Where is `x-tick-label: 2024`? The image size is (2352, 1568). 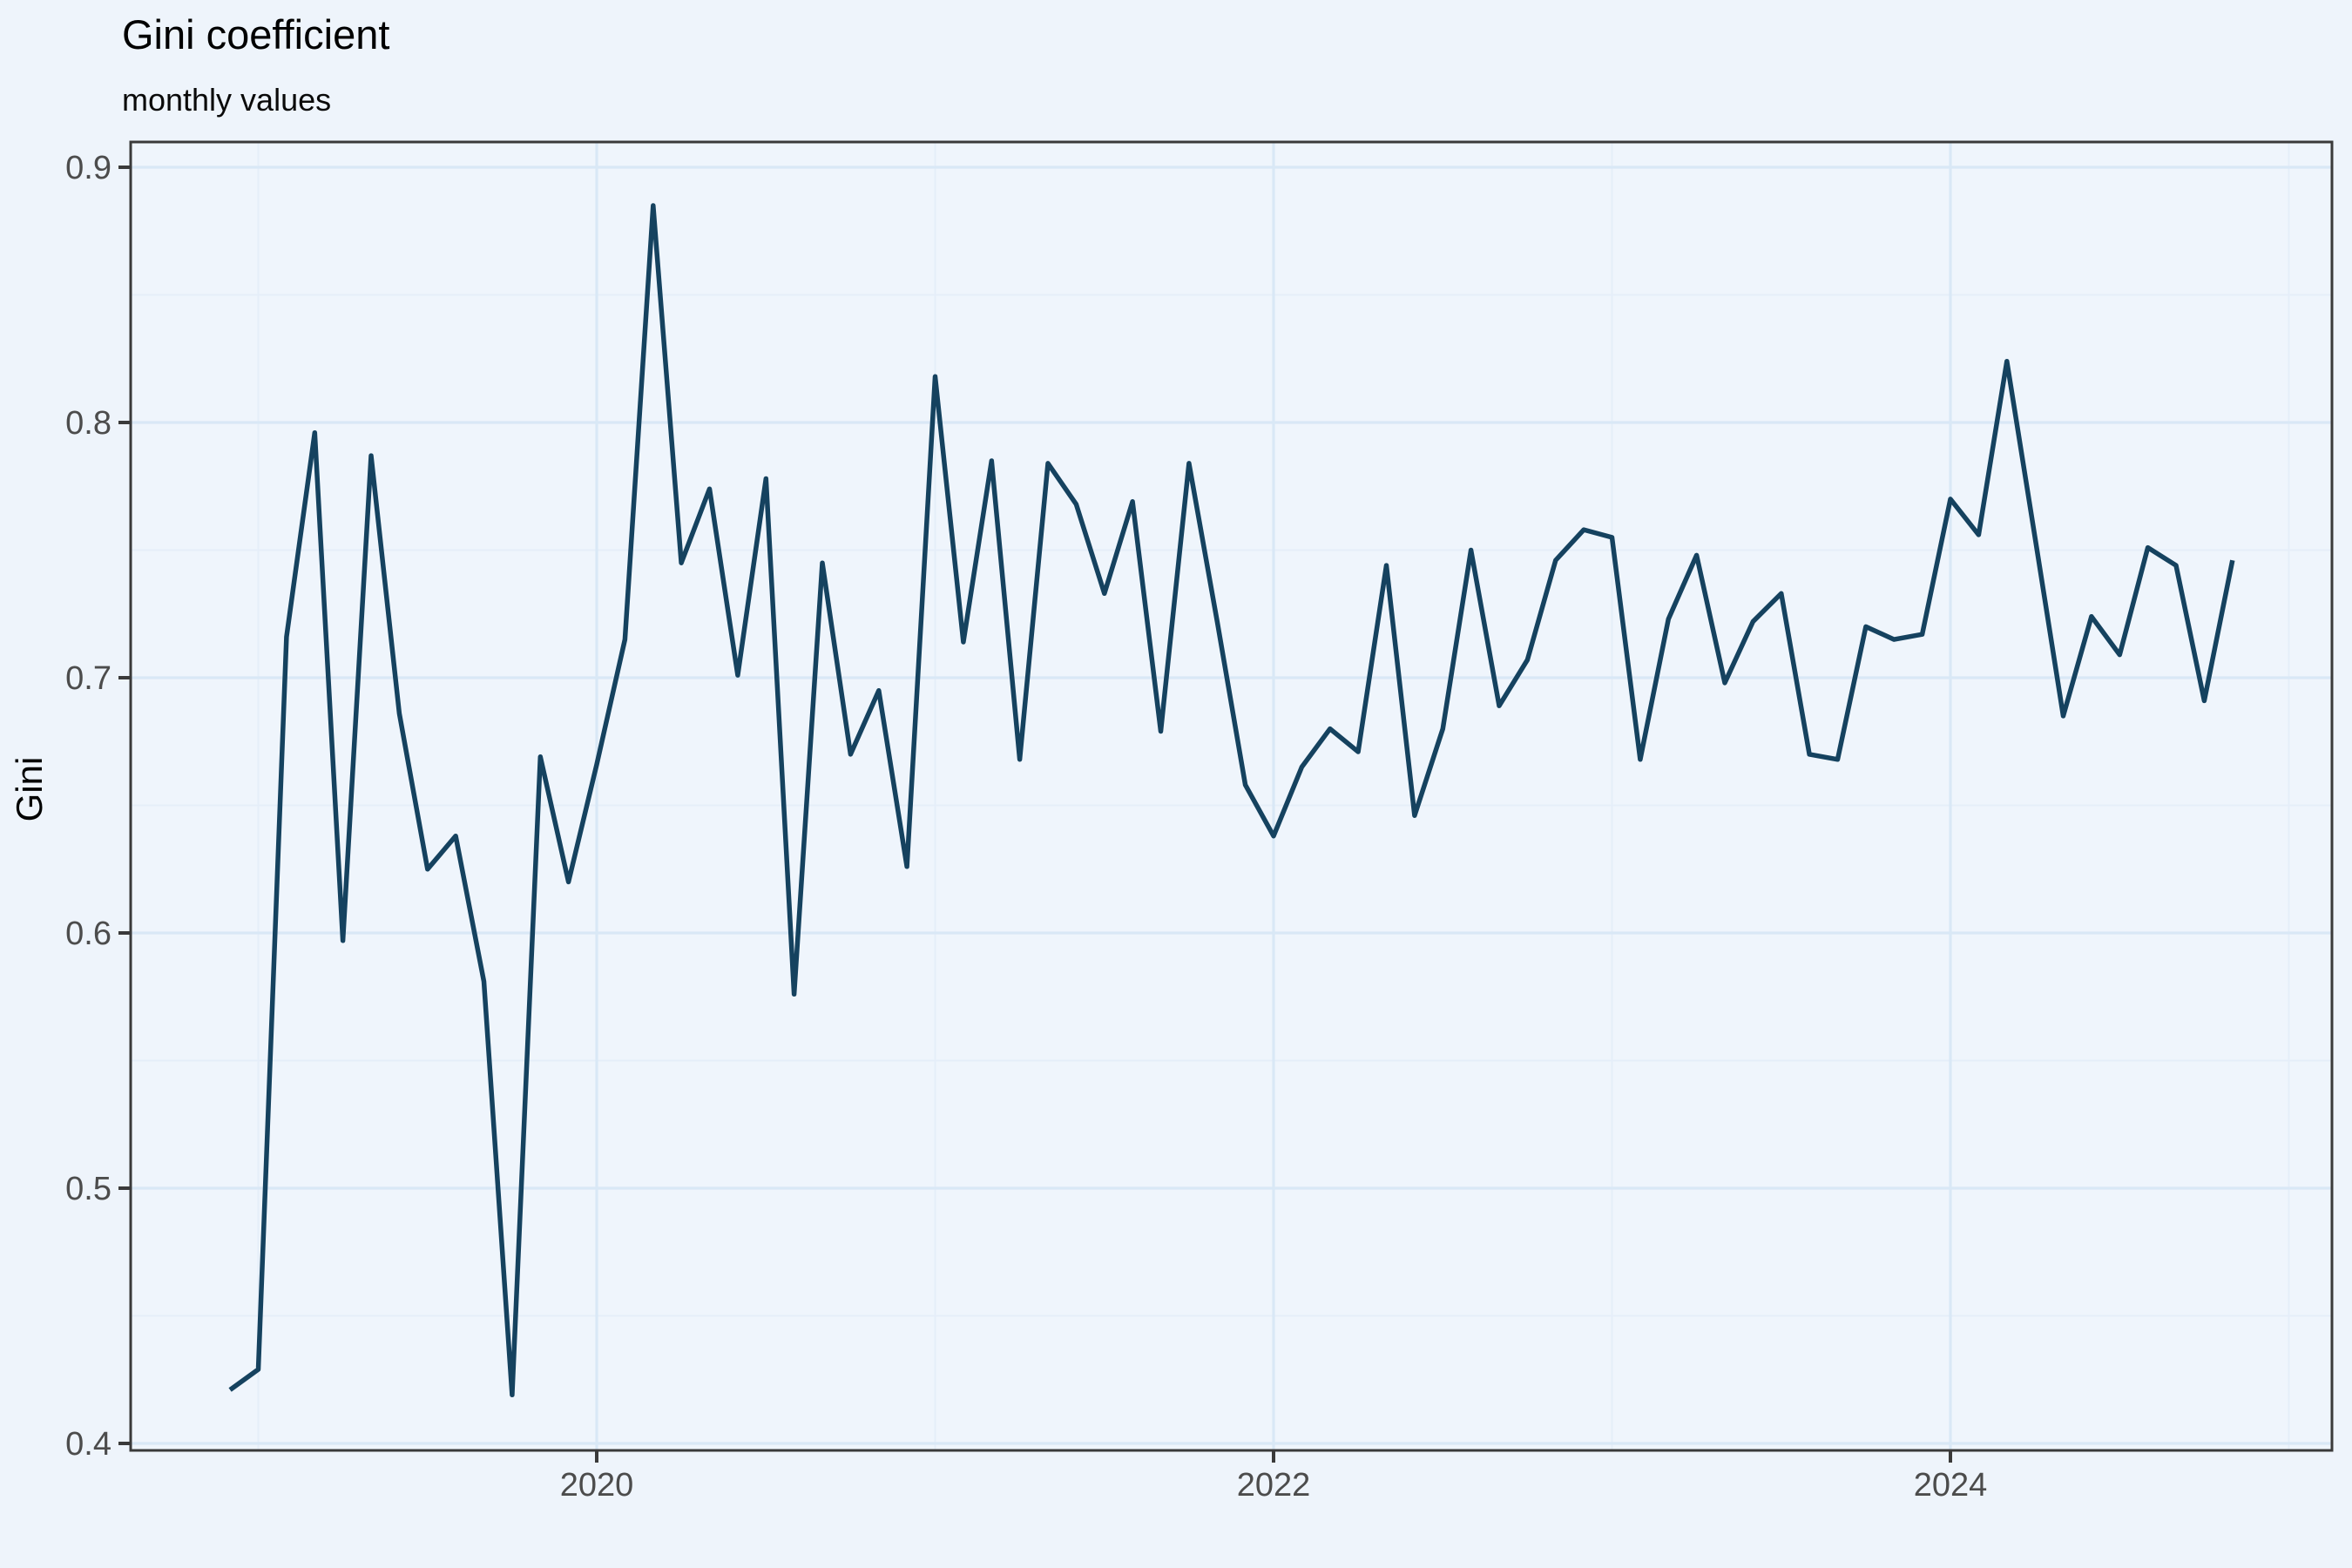
x-tick-label: 2024 is located at coordinates (1951, 1486).